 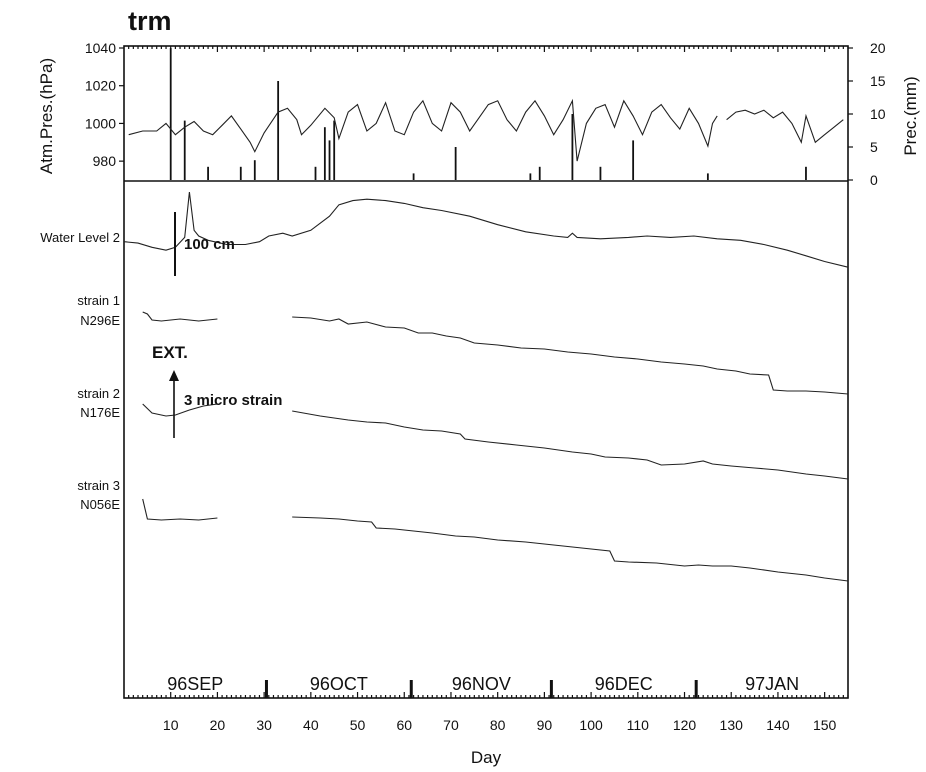 What do you see at coordinates (638, 725) in the screenshot?
I see `x-tick-label: 110` at bounding box center [638, 725].